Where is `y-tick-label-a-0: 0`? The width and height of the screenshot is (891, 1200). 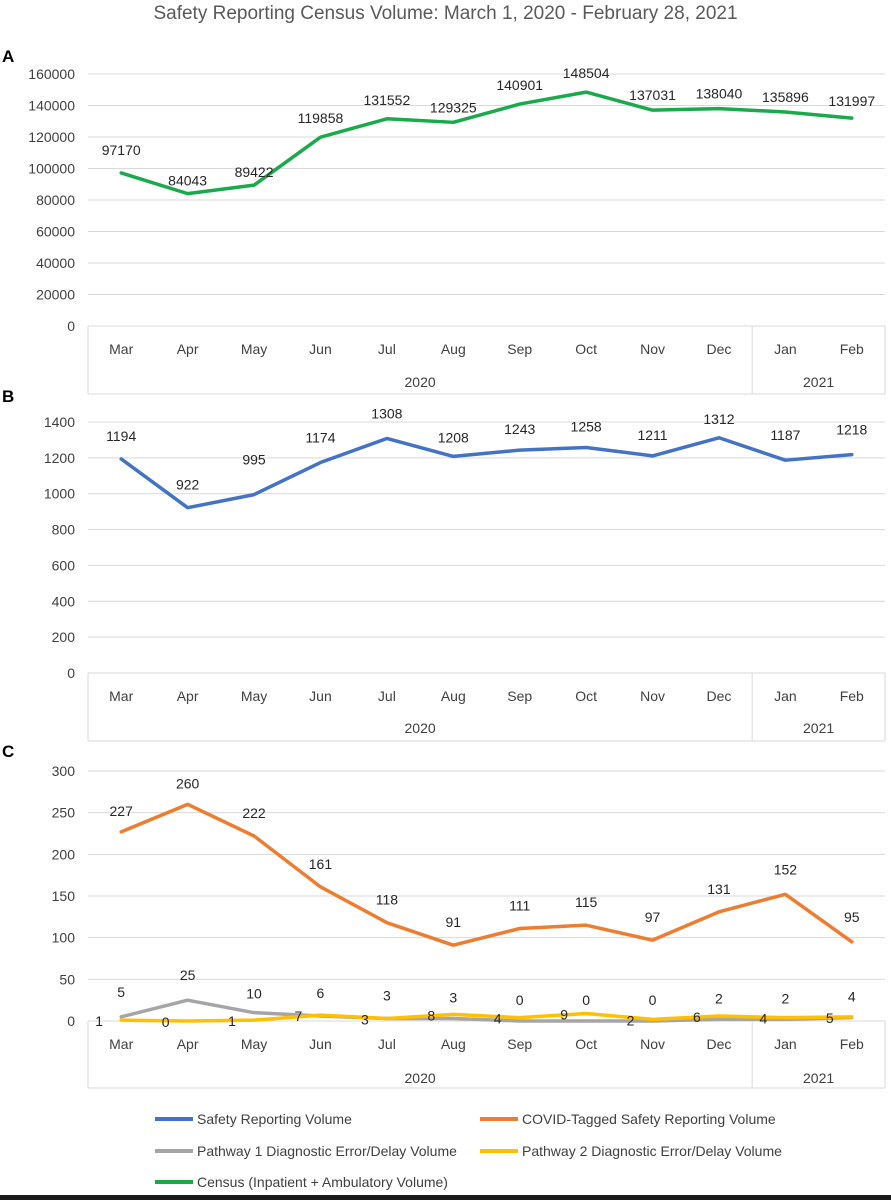 y-tick-label-a-0: 0 is located at coordinates (71, 326).